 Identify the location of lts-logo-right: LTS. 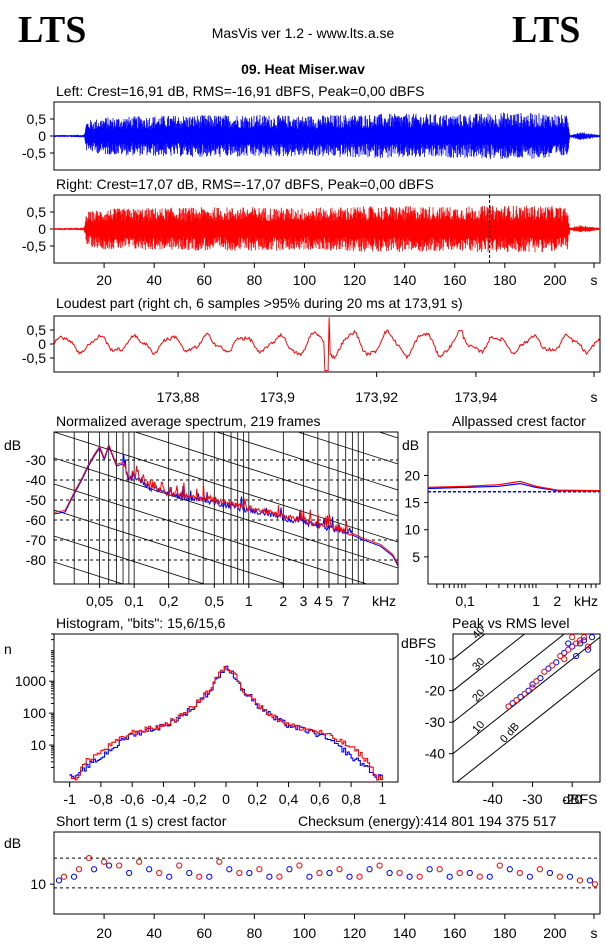
(546, 30).